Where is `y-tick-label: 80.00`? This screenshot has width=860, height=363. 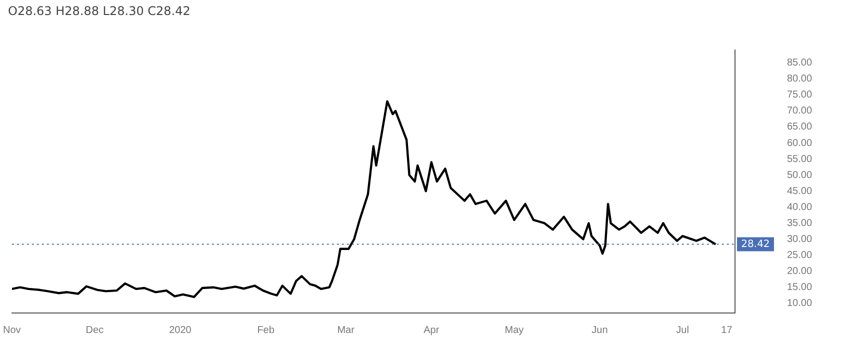 y-tick-label: 80.00 is located at coordinates (799, 79).